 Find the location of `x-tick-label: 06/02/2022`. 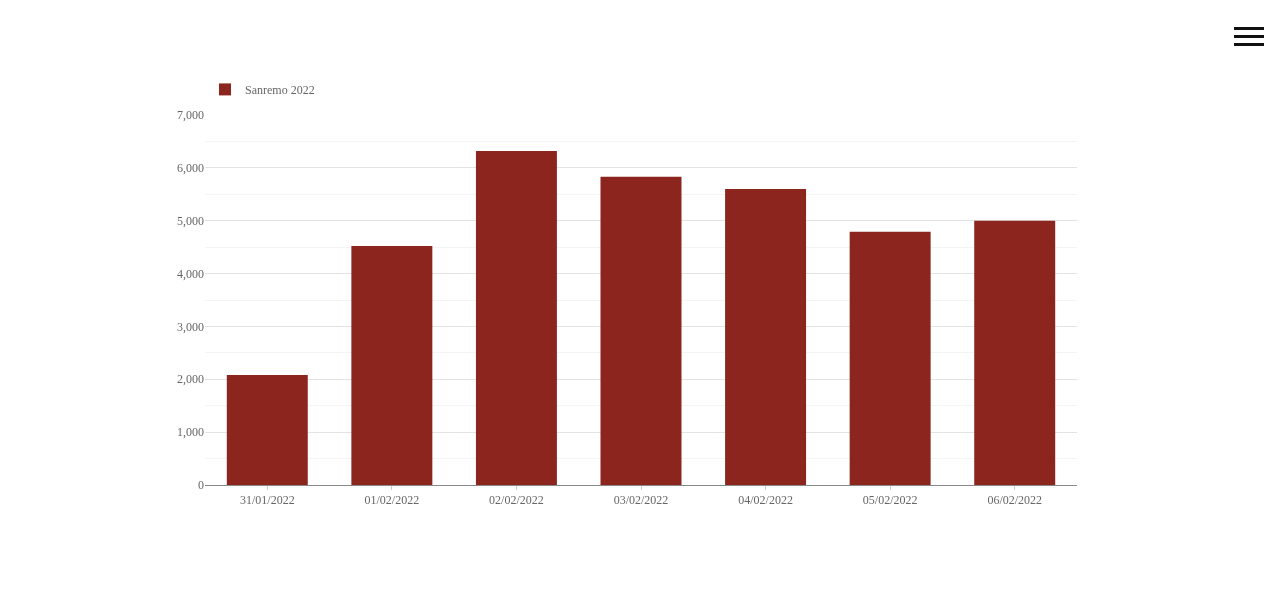

x-tick-label: 06/02/2022 is located at coordinates (1015, 500).